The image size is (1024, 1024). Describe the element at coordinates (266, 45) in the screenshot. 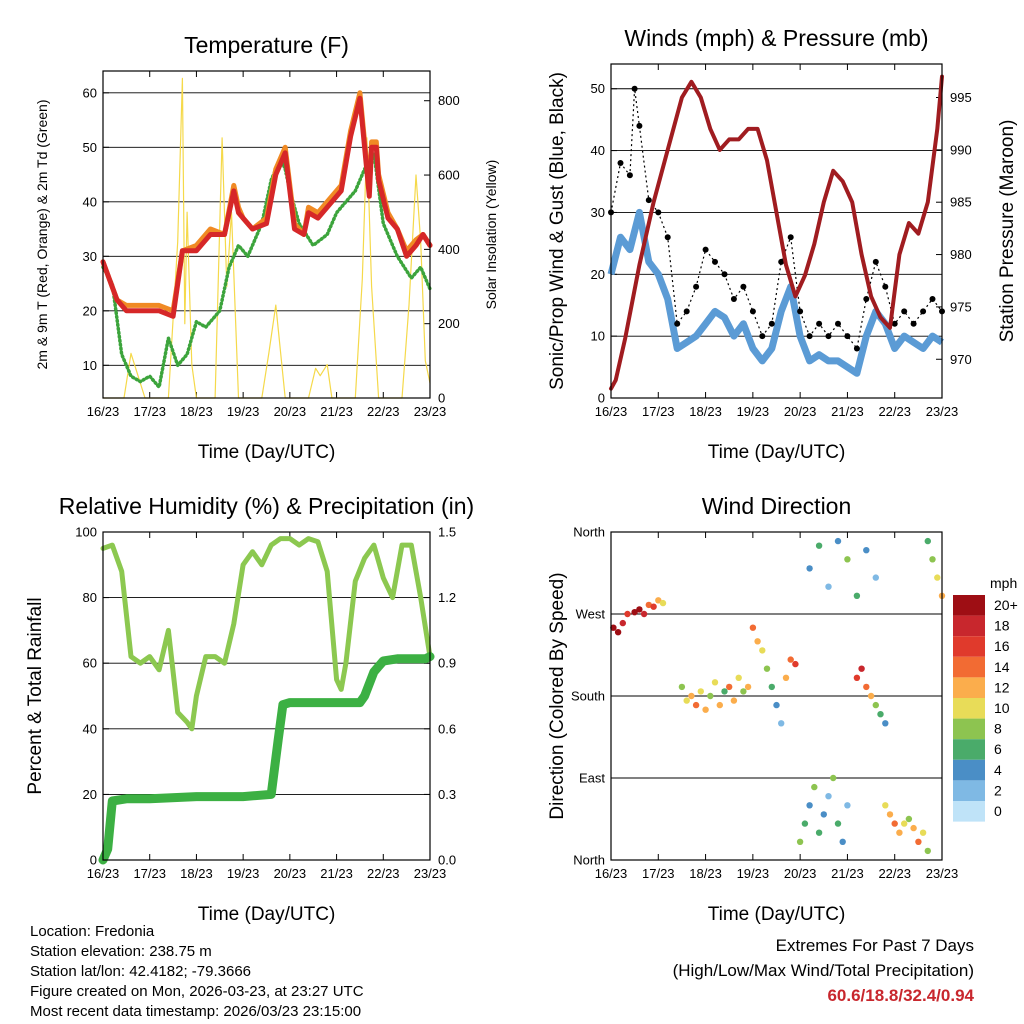

I see `chart-title: Temperature (F)` at that location.